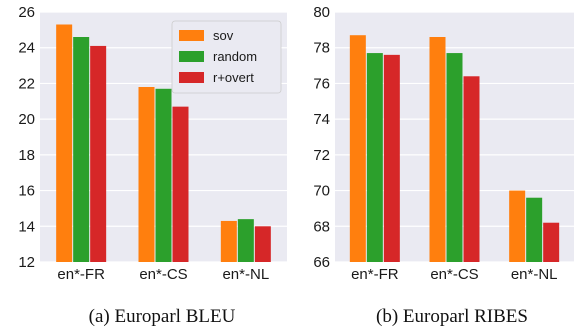  What do you see at coordinates (321, 137) in the screenshot?
I see `y-tick-labels: 66 68 70 72 74 76 78 80` at bounding box center [321, 137].